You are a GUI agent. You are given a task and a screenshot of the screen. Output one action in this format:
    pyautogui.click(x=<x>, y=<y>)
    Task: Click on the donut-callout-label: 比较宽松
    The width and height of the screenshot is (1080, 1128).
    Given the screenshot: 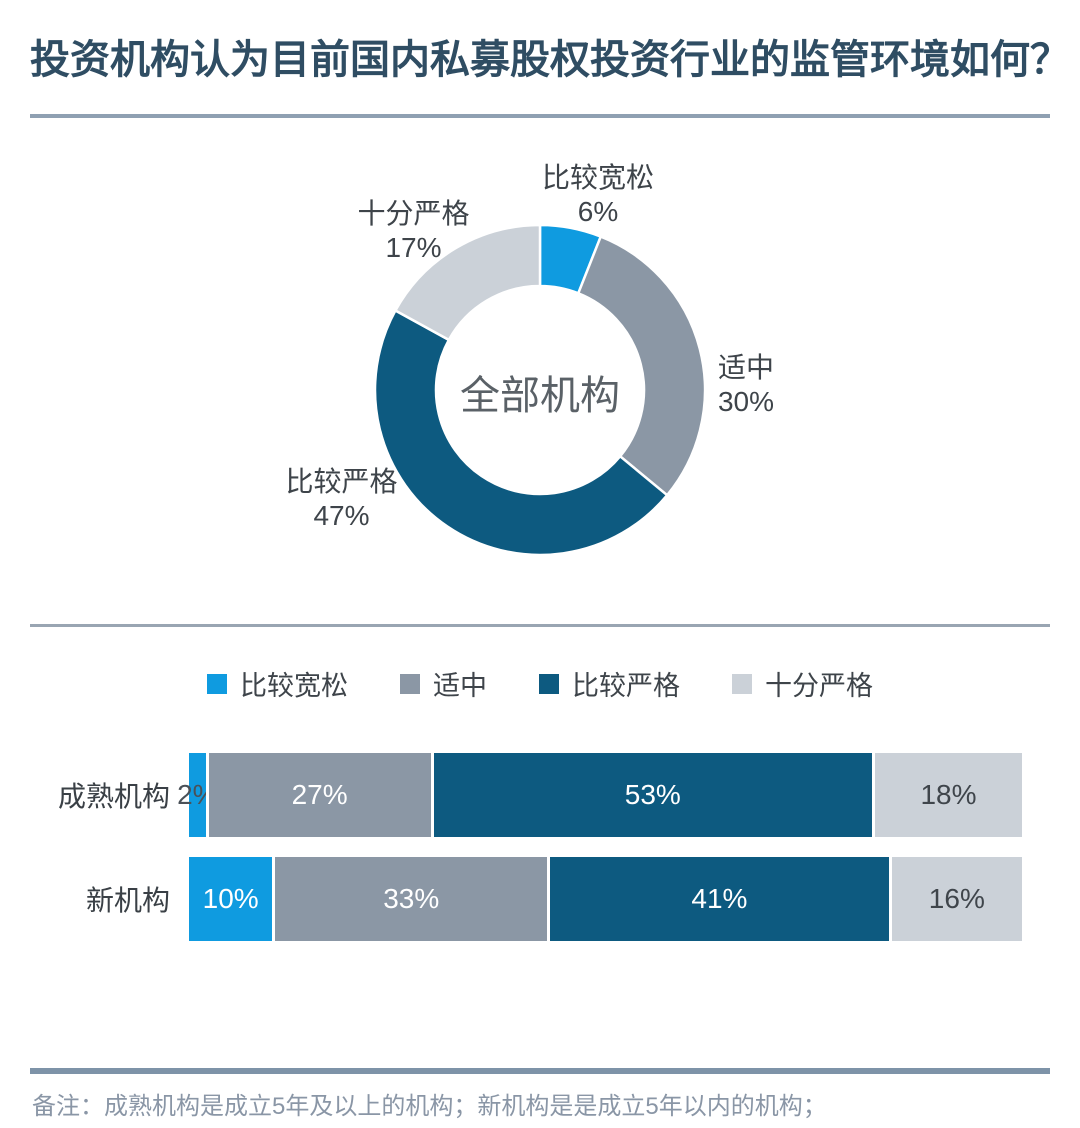 What is the action you would take?
    pyautogui.click(x=597, y=177)
    